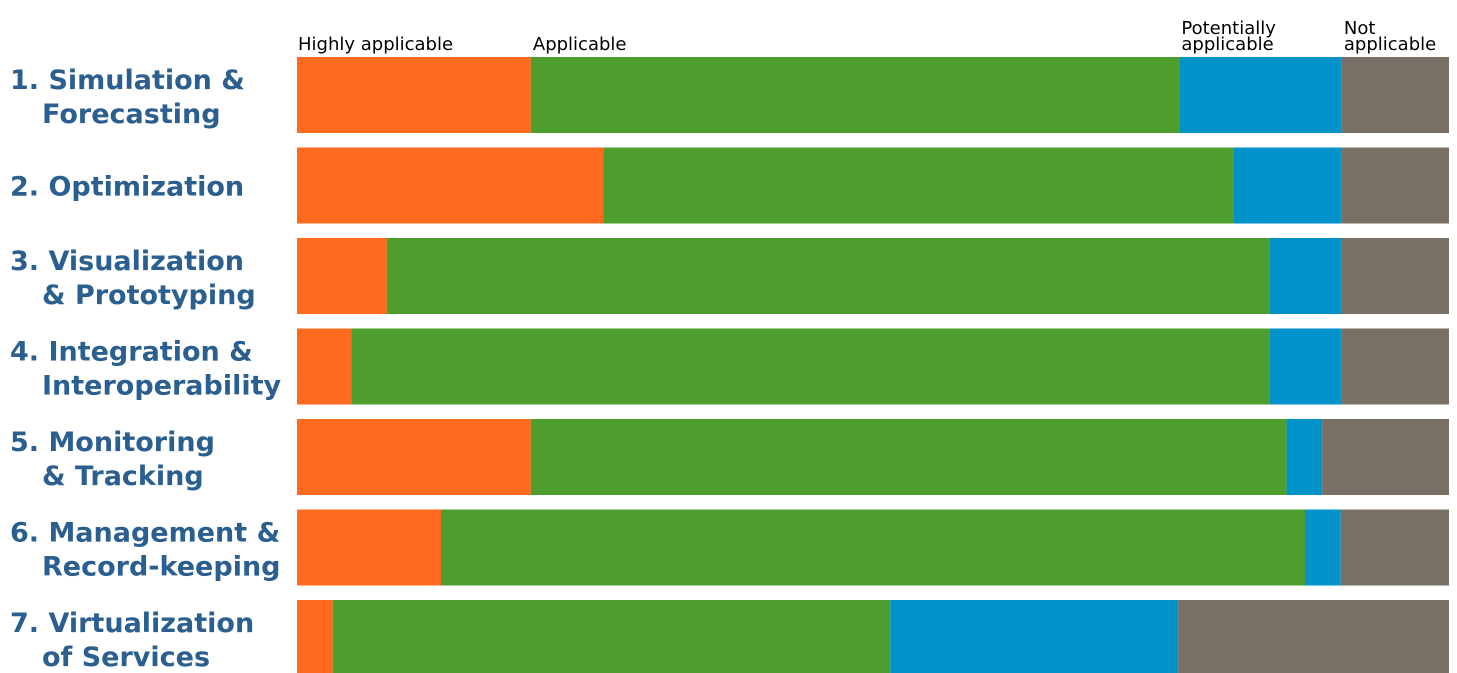 The image size is (1457, 673). What do you see at coordinates (127, 187) in the screenshot?
I see `category-label-2: 2. Optimization` at bounding box center [127, 187].